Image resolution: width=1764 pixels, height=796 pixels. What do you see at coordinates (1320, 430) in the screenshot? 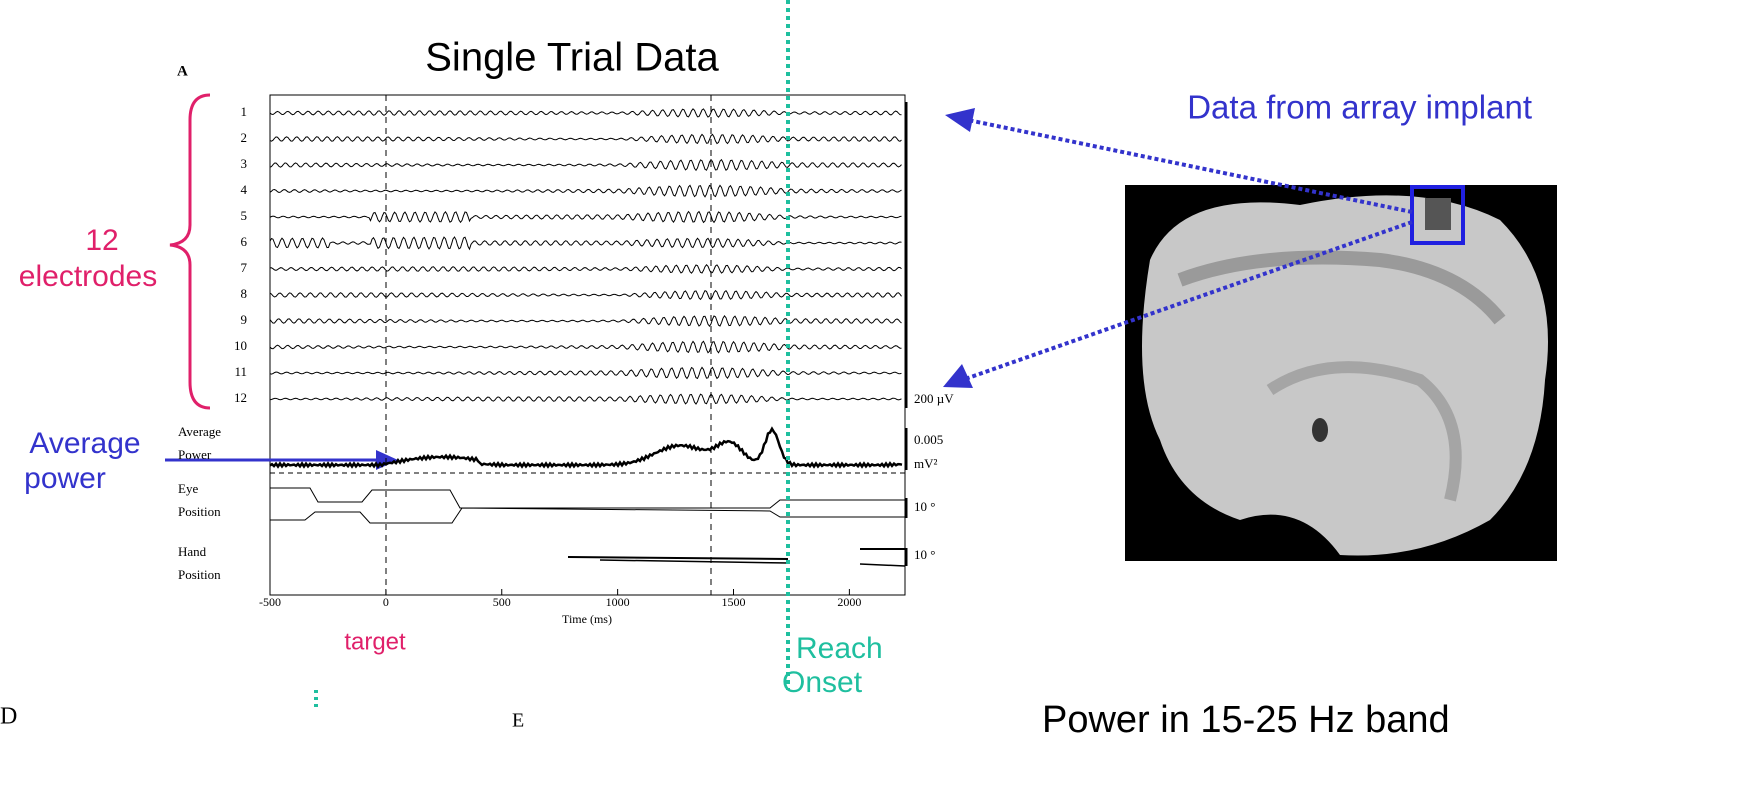
I see `brain-spot` at bounding box center [1320, 430].